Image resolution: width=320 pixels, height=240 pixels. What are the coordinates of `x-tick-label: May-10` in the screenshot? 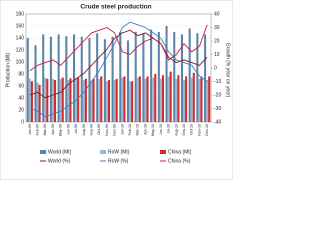 It's located at (153, 130).